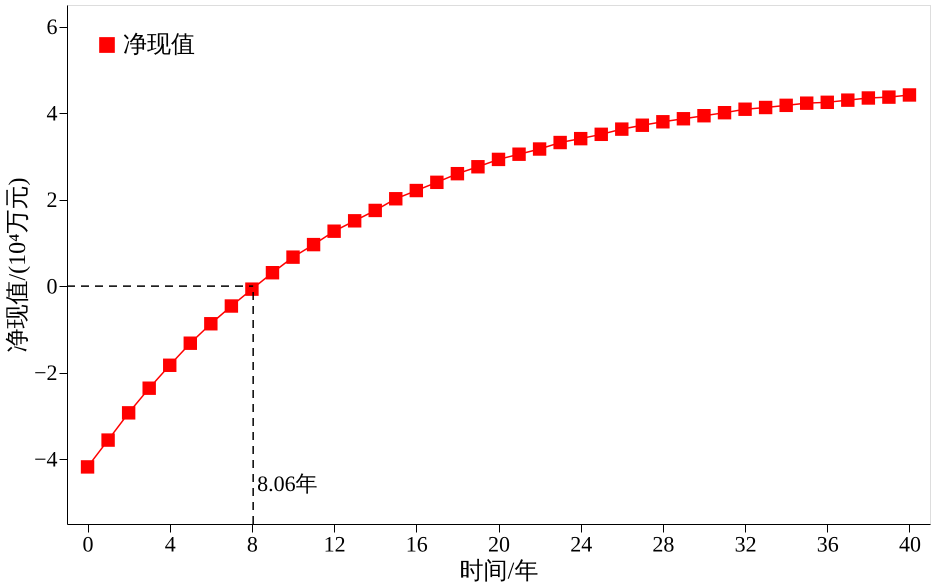  Describe the element at coordinates (46, 459) in the screenshot. I see `y-tick-label: −4` at that location.